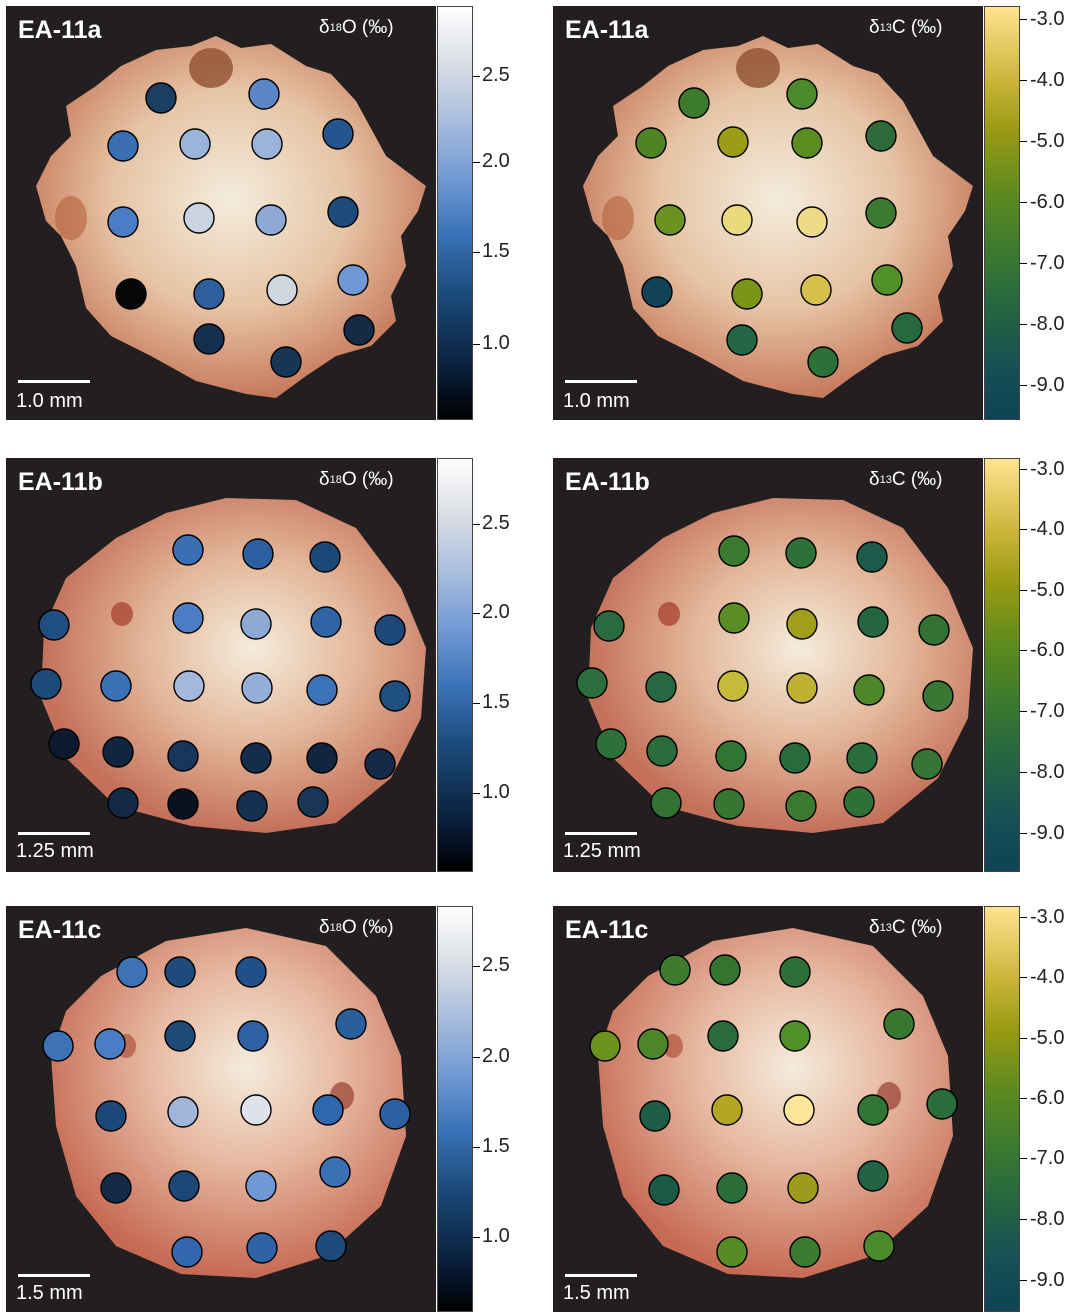 The height and width of the screenshot is (1316, 1085). Describe the element at coordinates (496, 792) in the screenshot. I see `colorbar-tick-label: 1.0` at that location.